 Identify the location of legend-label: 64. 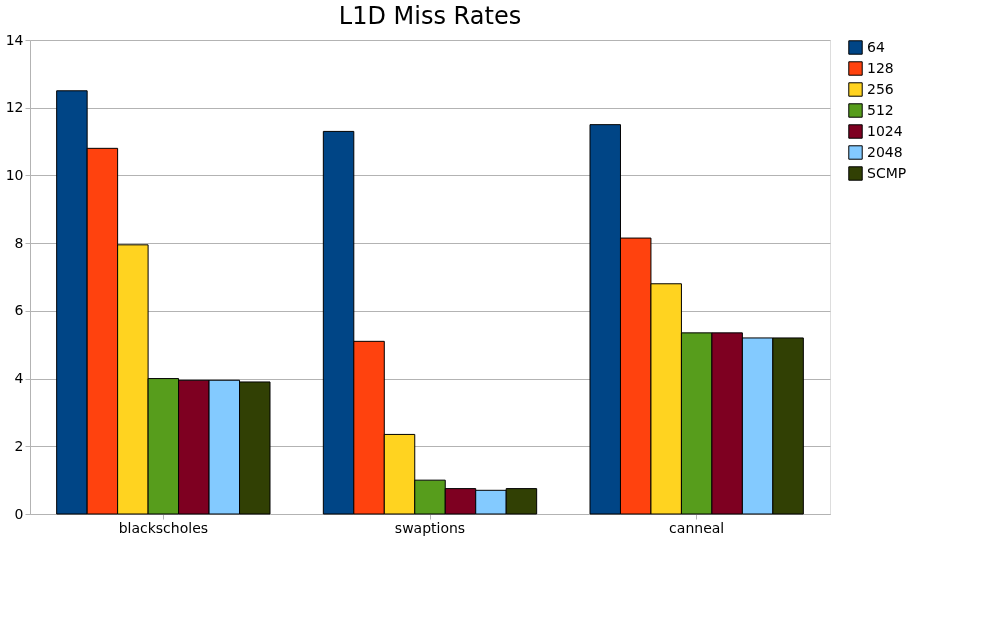
(876, 46).